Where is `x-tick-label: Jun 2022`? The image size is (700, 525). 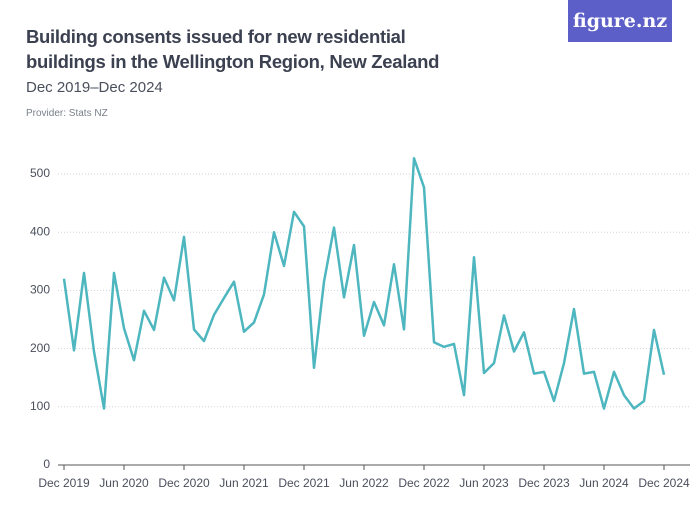
x-tick-label: Jun 2022 is located at coordinates (364, 483).